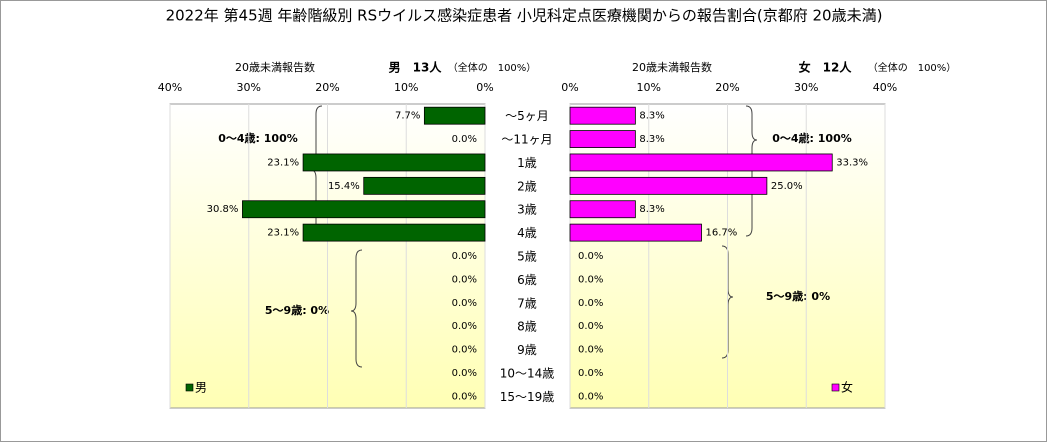  Describe the element at coordinates (527, 280) in the screenshot. I see `category-label: 6歳` at that location.